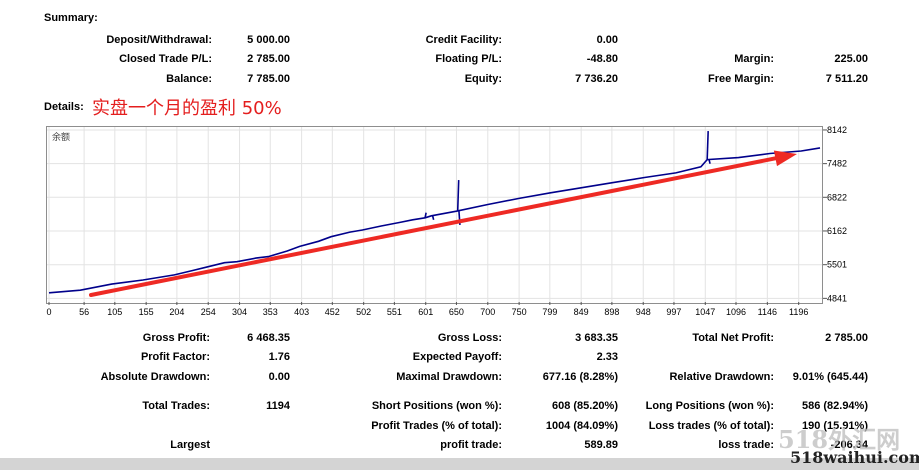 The image size is (919, 470). What do you see at coordinates (239, 312) in the screenshot?
I see `x-tick-label-6: 304` at bounding box center [239, 312].